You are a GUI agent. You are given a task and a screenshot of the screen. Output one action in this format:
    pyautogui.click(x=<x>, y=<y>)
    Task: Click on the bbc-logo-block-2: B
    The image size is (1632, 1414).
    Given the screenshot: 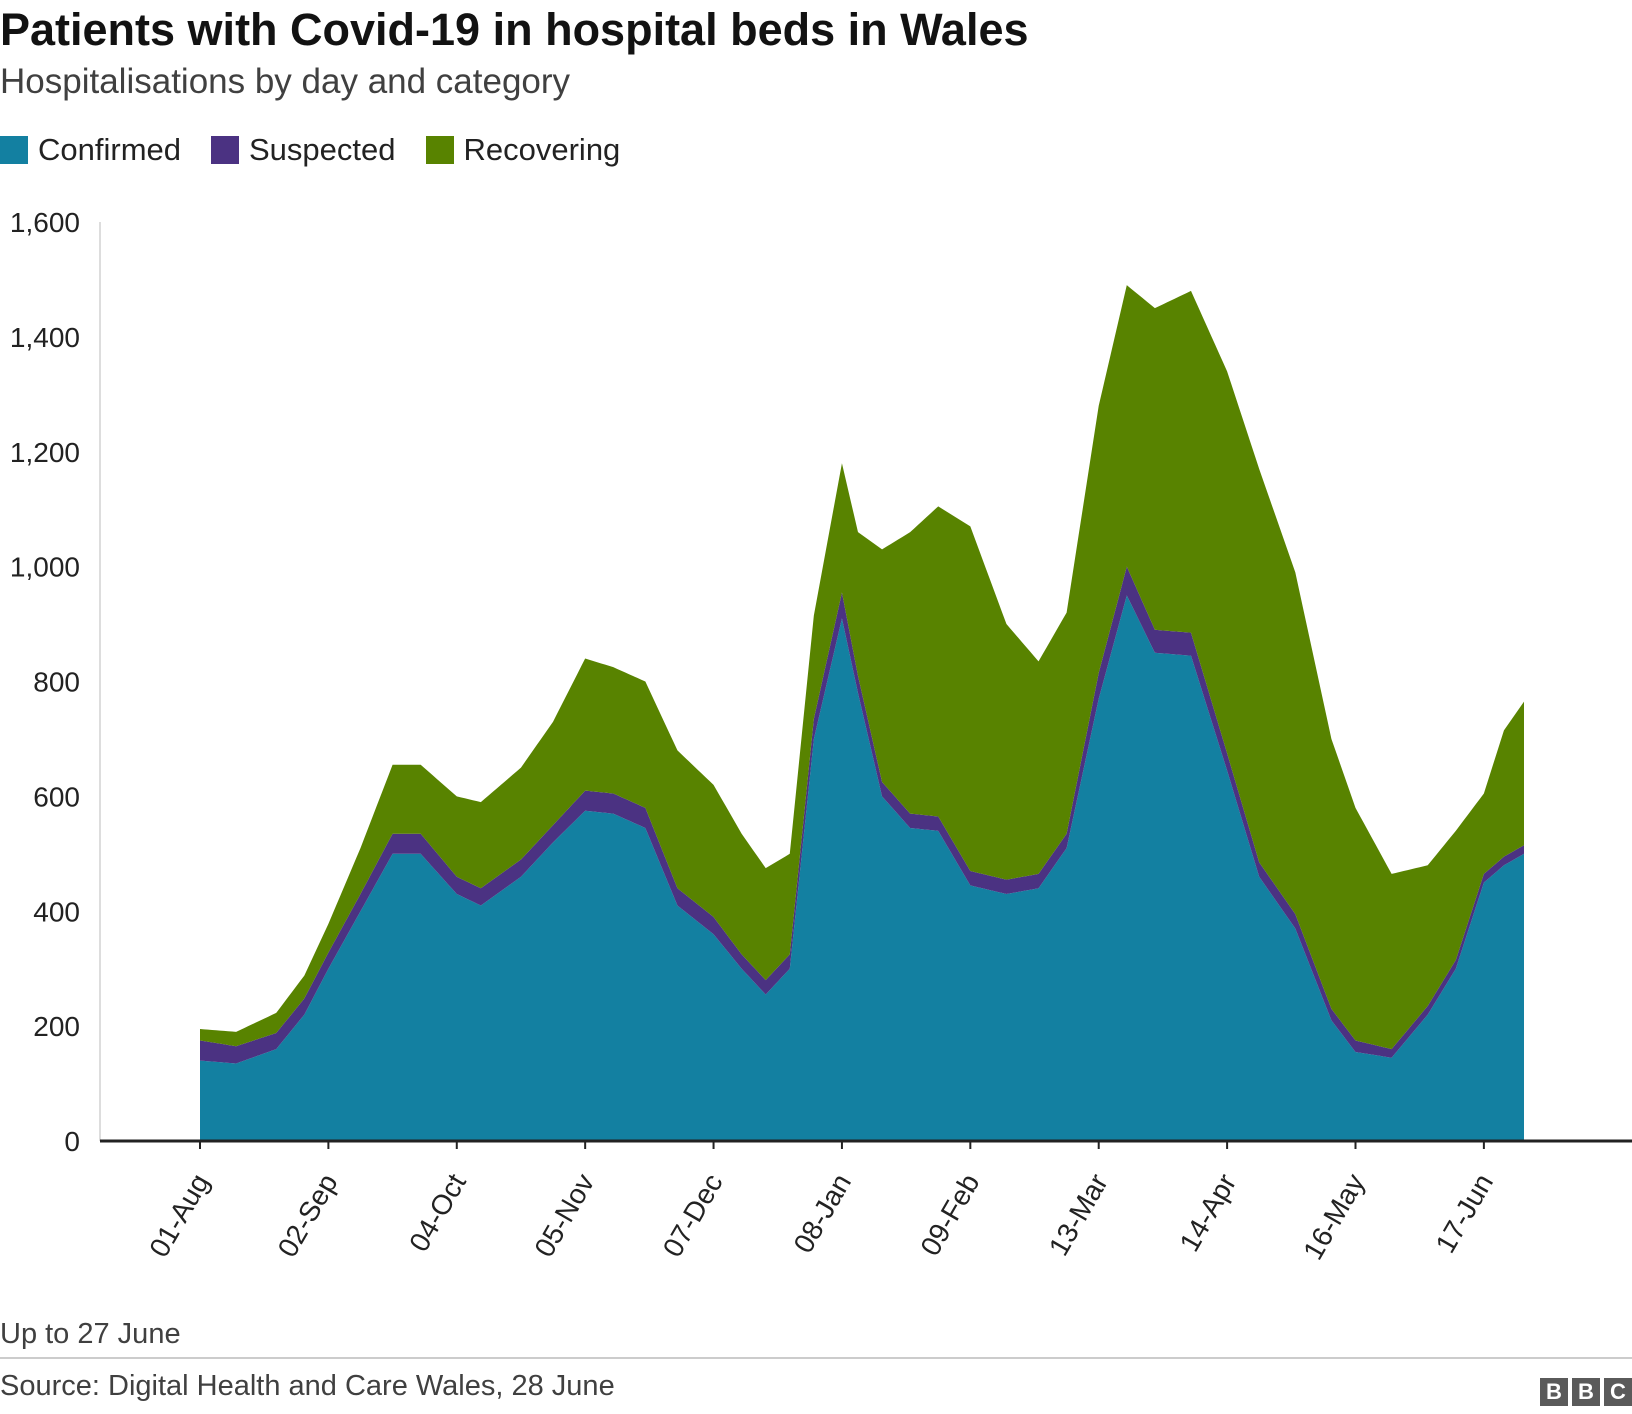 What is the action you would take?
    pyautogui.click(x=1586, y=1392)
    